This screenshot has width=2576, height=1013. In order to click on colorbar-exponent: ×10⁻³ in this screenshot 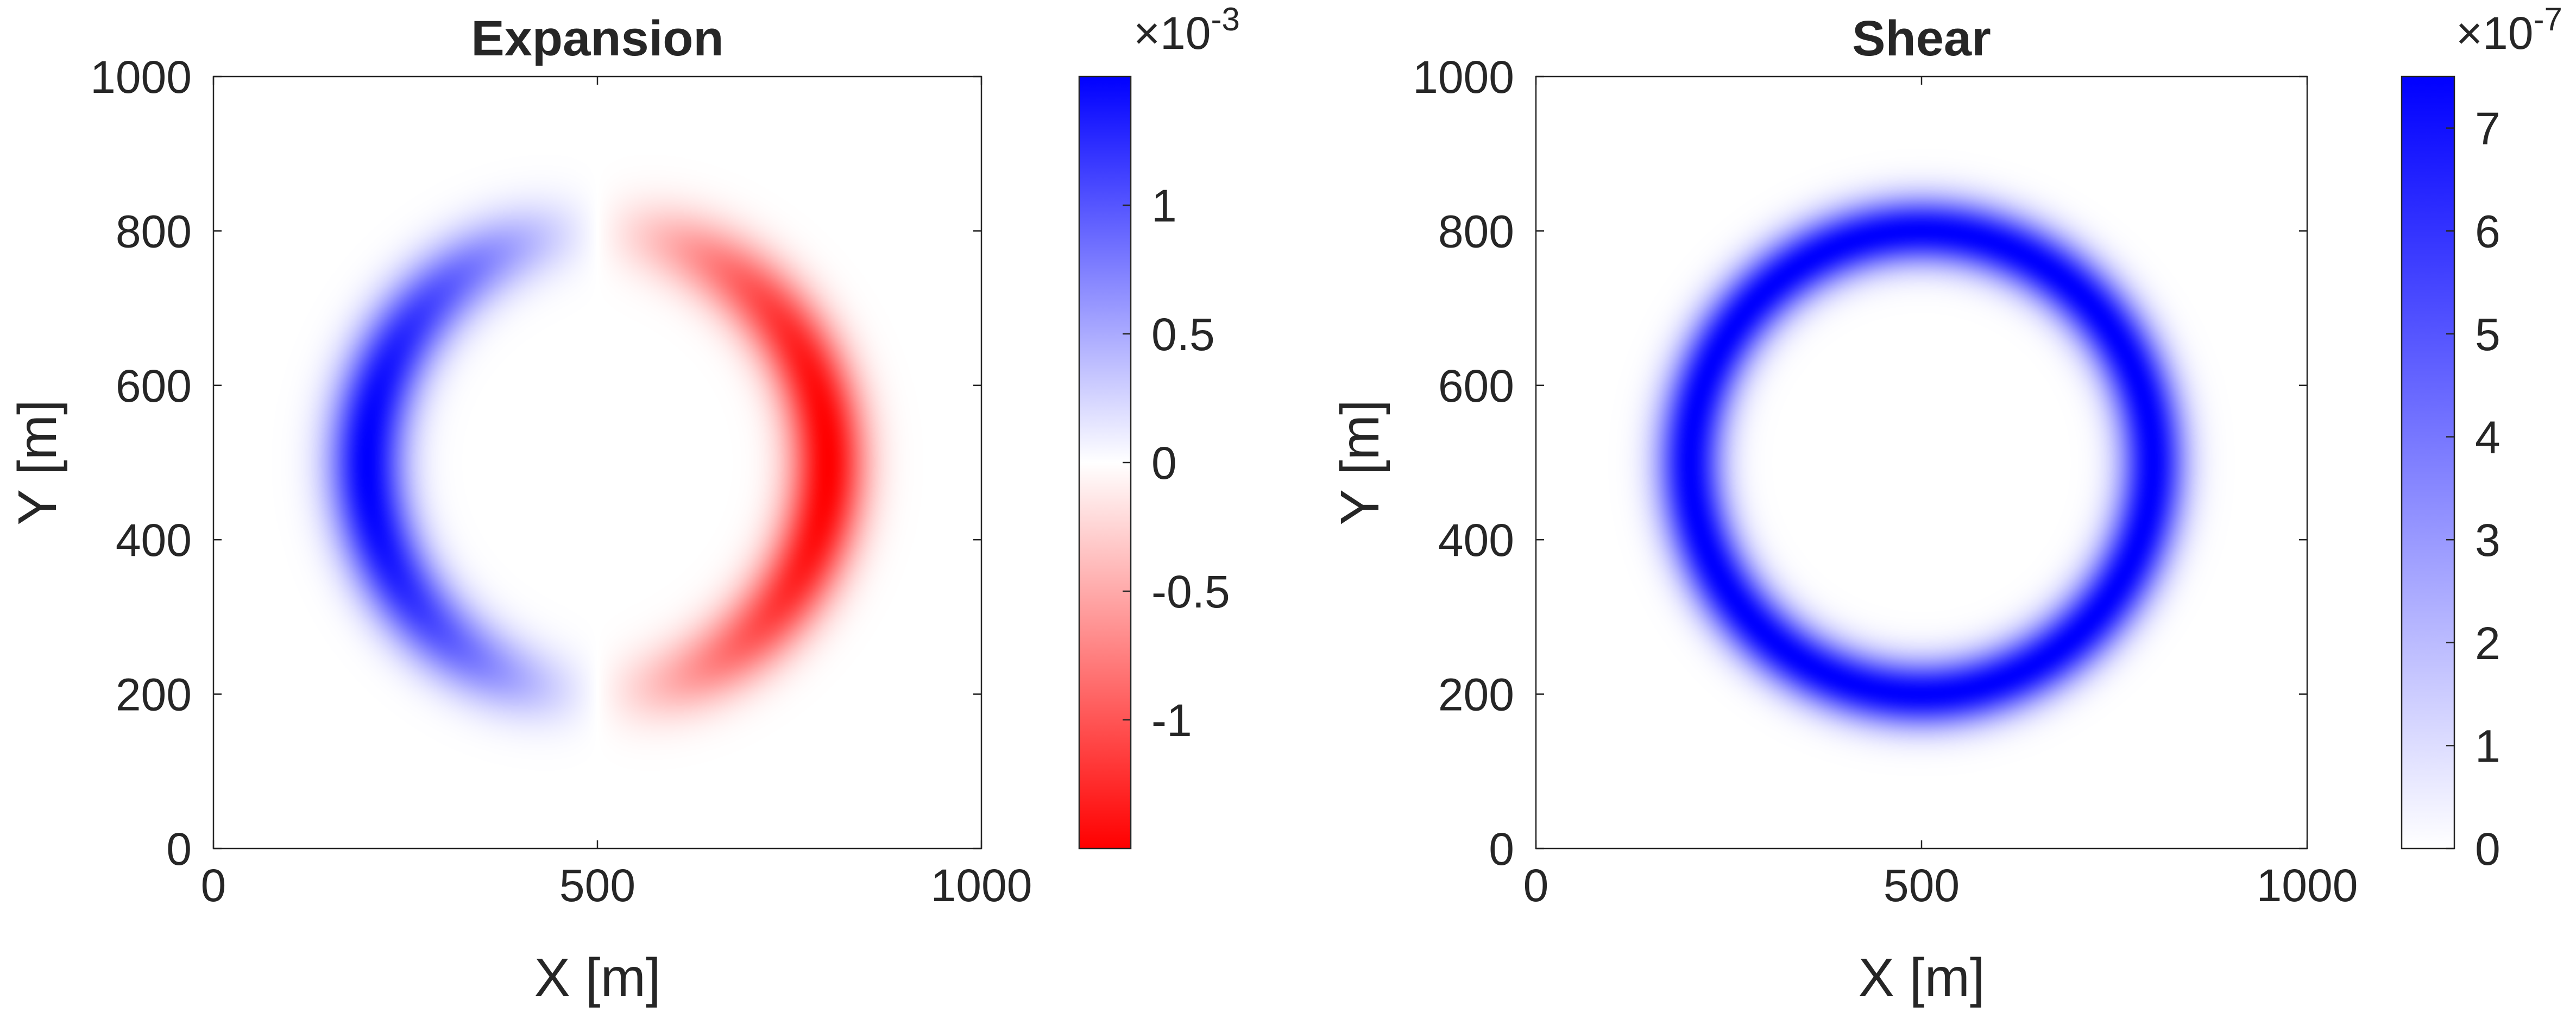, I will do `click(1187, 30)`.